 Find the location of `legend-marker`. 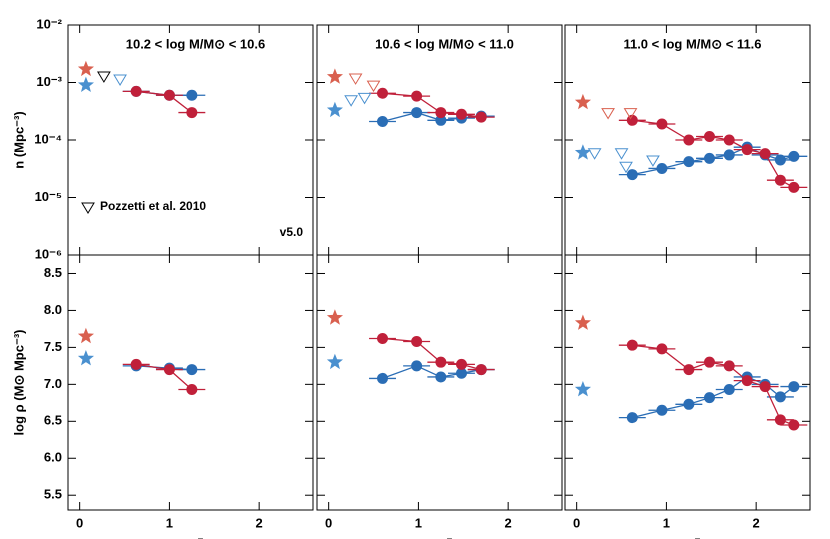

legend-marker is located at coordinates (88, 208).